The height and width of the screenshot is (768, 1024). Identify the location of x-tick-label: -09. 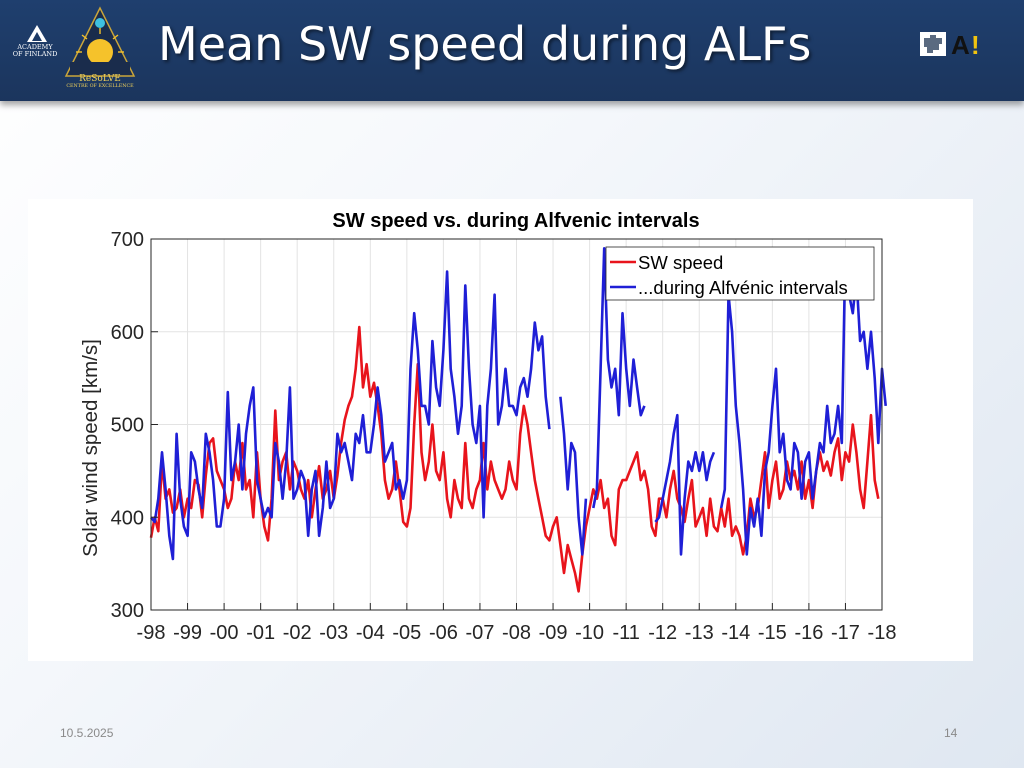
(553, 633).